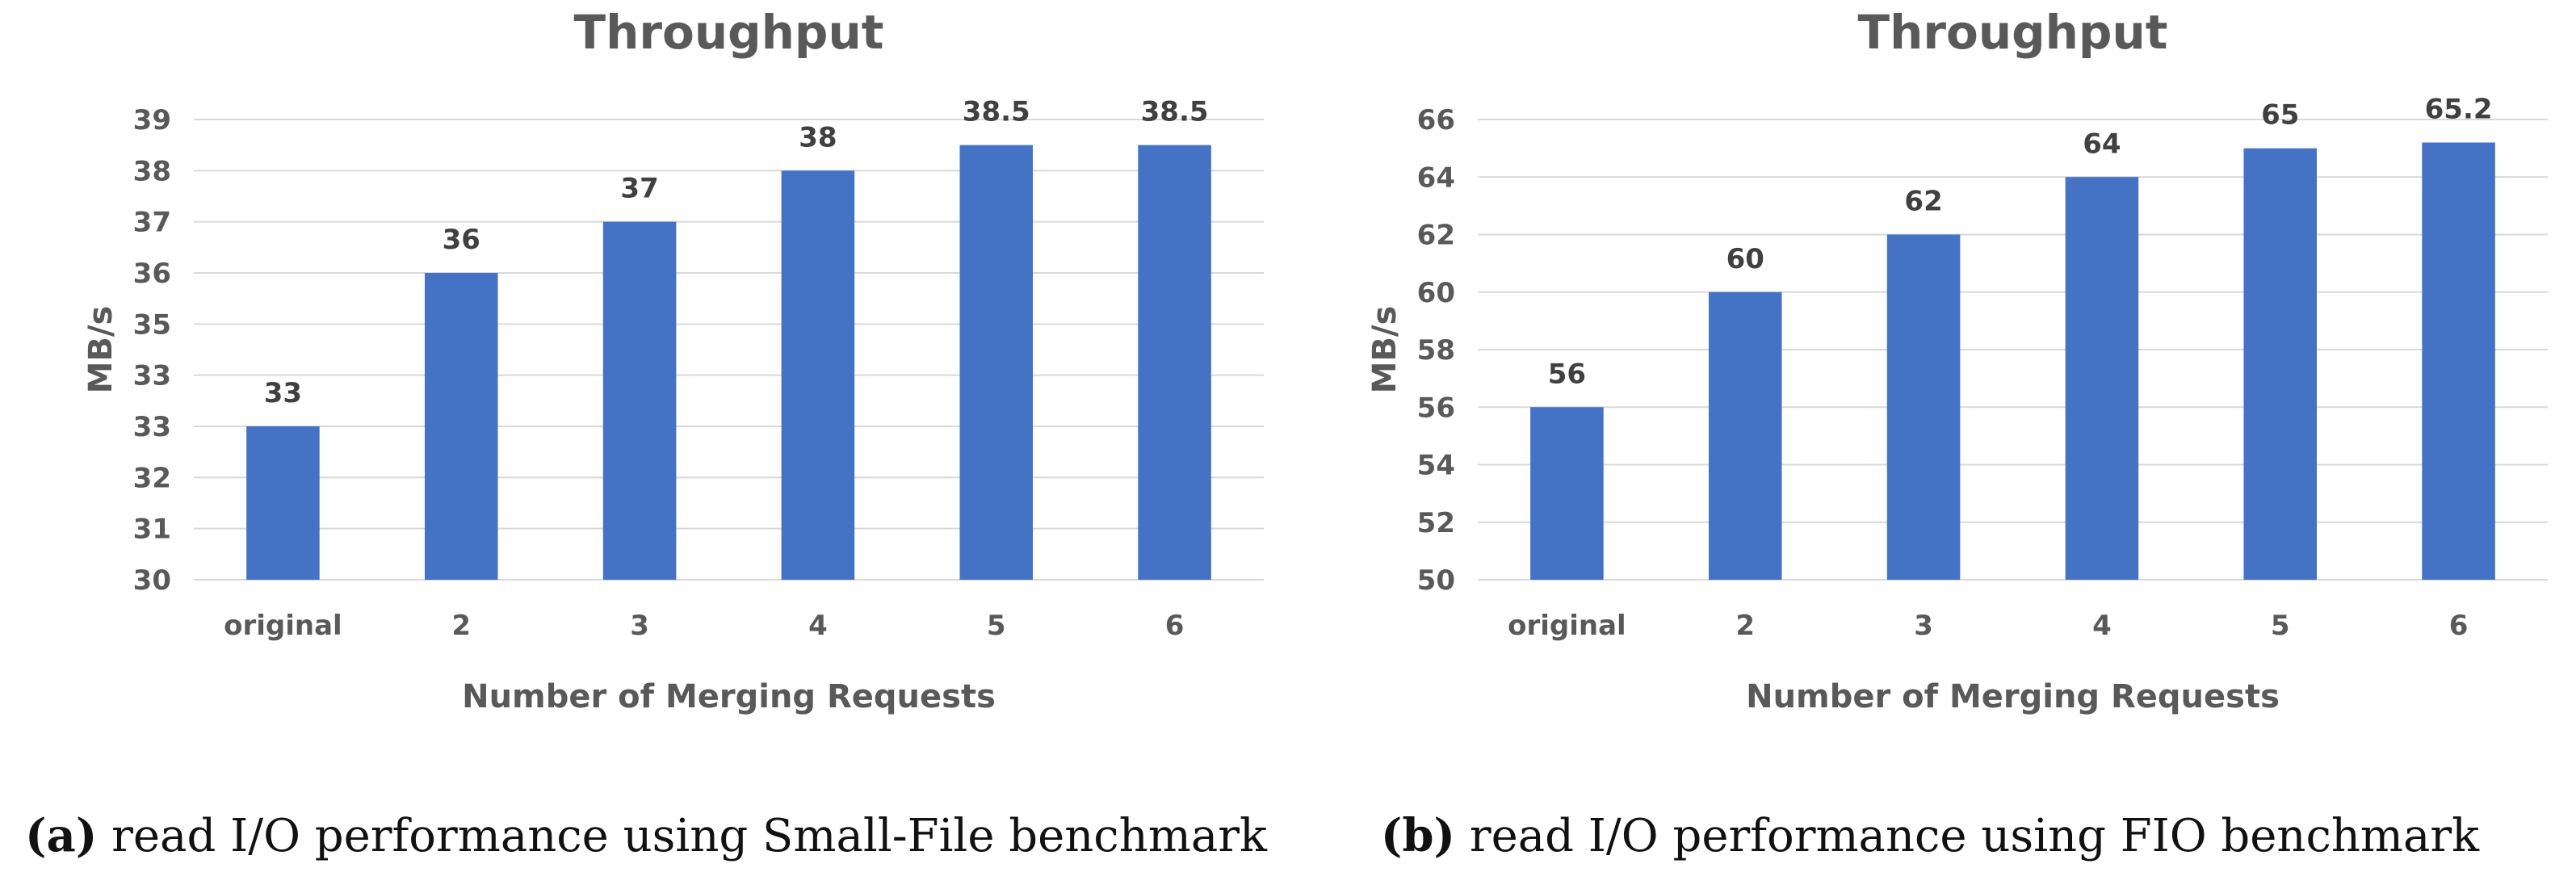 Image resolution: width=2576 pixels, height=889 pixels. What do you see at coordinates (461, 240) in the screenshot?
I see `data-label: 36` at bounding box center [461, 240].